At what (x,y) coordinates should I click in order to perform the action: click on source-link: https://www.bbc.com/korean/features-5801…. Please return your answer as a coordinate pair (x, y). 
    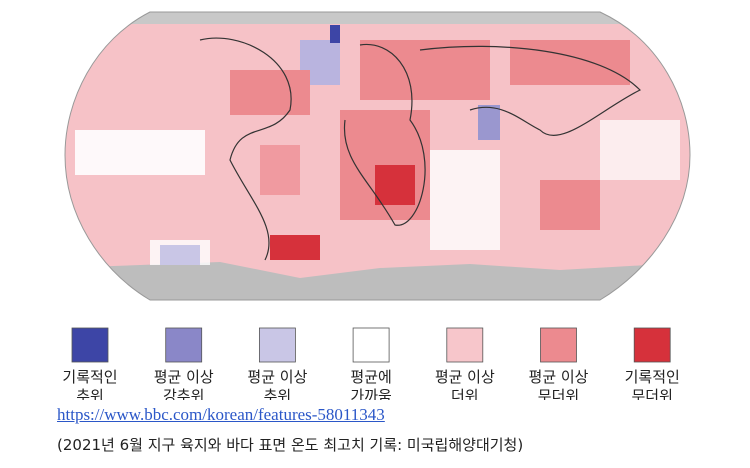
    Looking at the image, I should click on (221, 414).